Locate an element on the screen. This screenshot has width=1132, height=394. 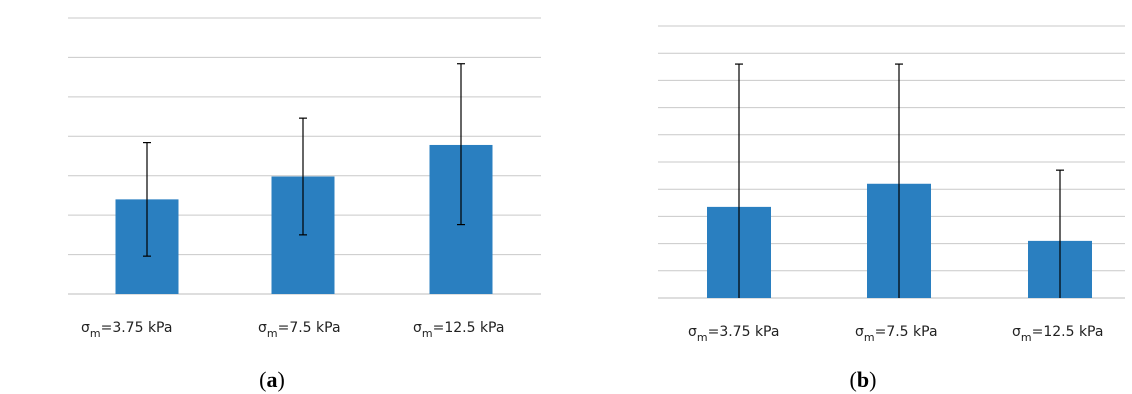
panel-label: (b) is located at coordinates (863, 379).